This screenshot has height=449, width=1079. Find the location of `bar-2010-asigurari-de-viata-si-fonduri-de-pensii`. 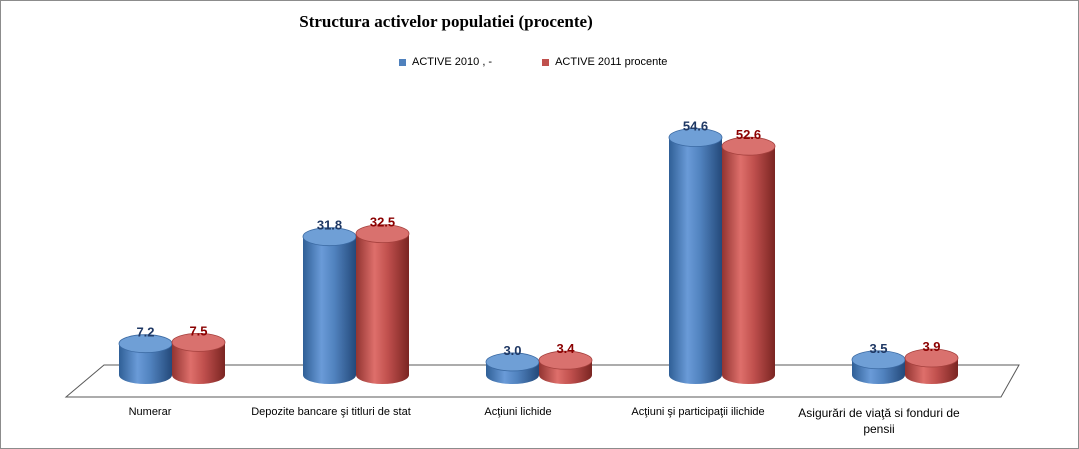

bar-2010-asigurari-de-viata-si-fonduri-de-pensii is located at coordinates (878, 367).